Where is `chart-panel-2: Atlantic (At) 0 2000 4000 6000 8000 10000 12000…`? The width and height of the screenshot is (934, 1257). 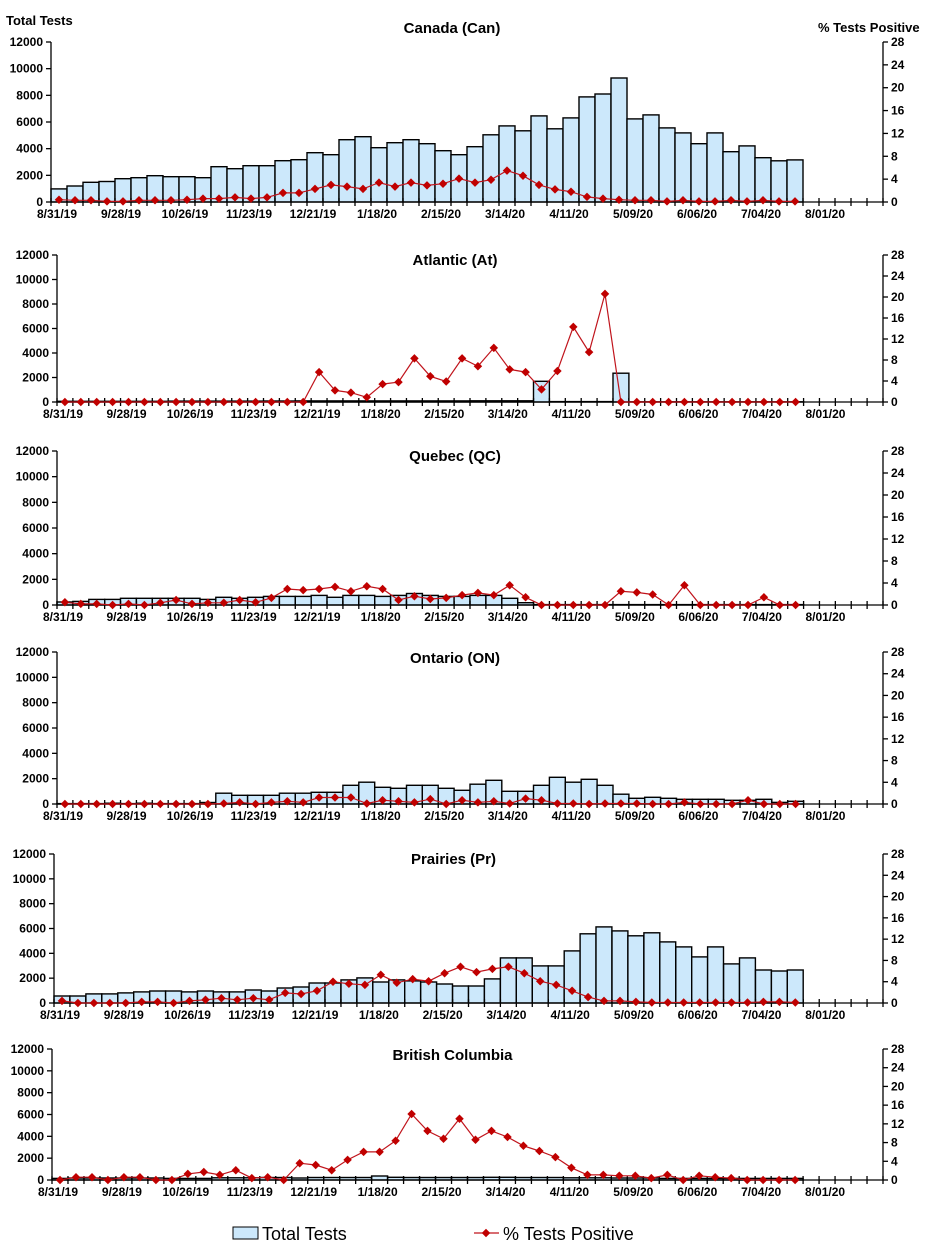 chart-panel-2: Atlantic (At) 0 2000 4000 6000 8000 10000 12000… is located at coordinates (460, 334).